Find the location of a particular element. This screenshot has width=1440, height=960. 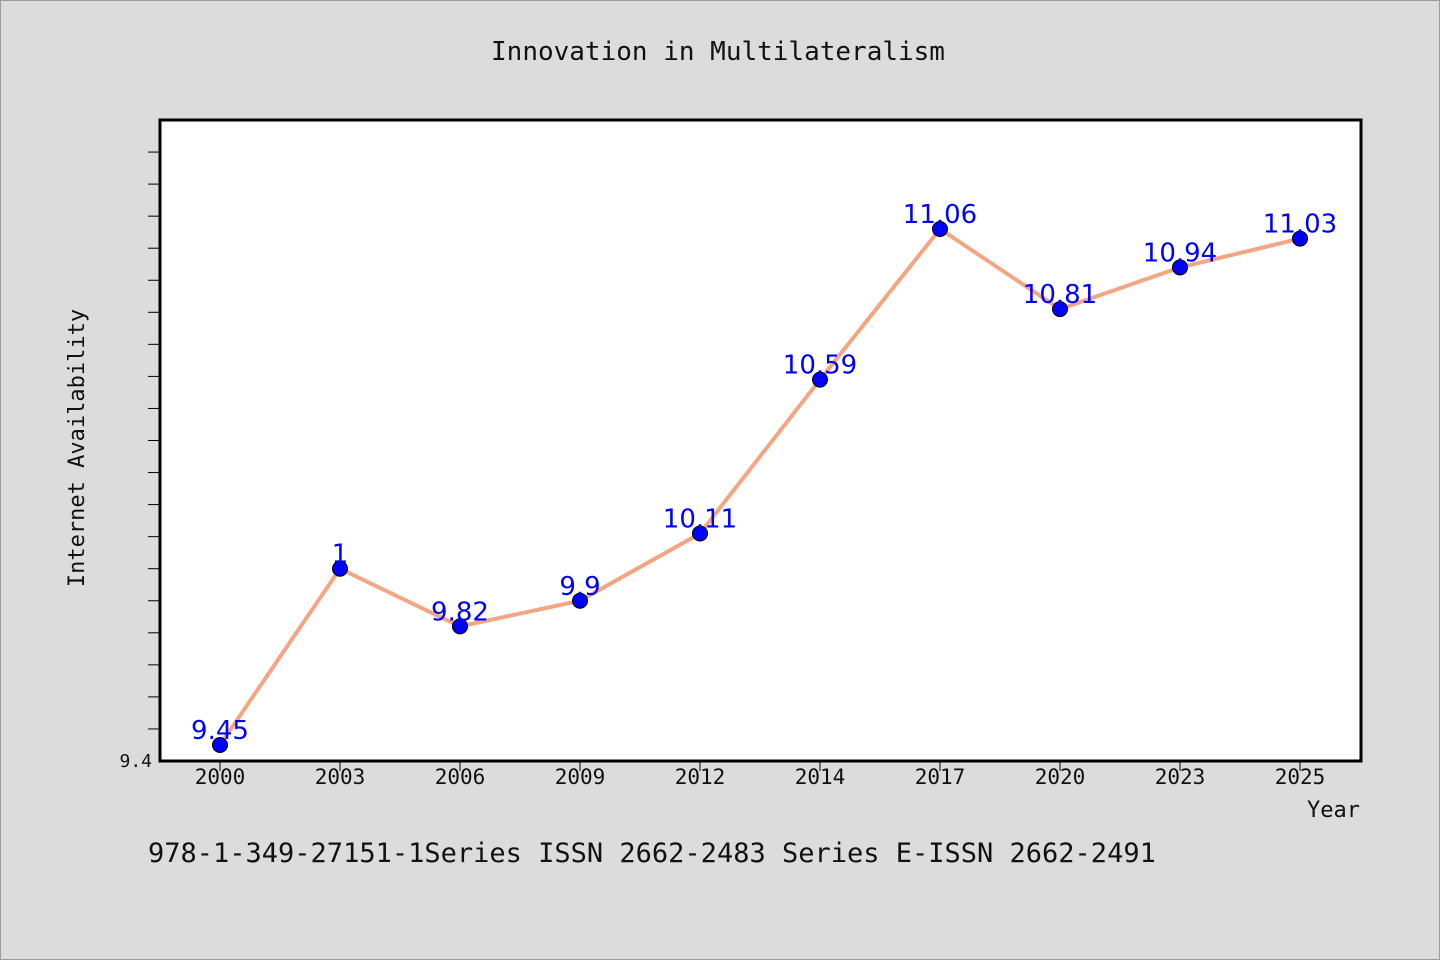

x-tick-label: 2000 is located at coordinates (220, 777).